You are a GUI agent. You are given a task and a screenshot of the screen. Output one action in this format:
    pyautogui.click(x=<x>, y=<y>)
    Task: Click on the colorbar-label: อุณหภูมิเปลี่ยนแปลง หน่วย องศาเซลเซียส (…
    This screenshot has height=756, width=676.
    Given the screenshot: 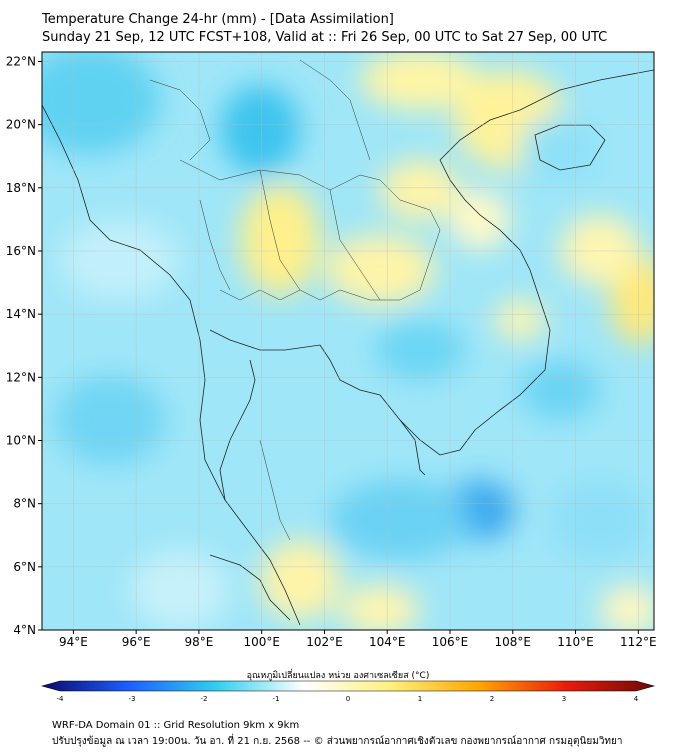 What is the action you would take?
    pyautogui.click(x=338, y=676)
    